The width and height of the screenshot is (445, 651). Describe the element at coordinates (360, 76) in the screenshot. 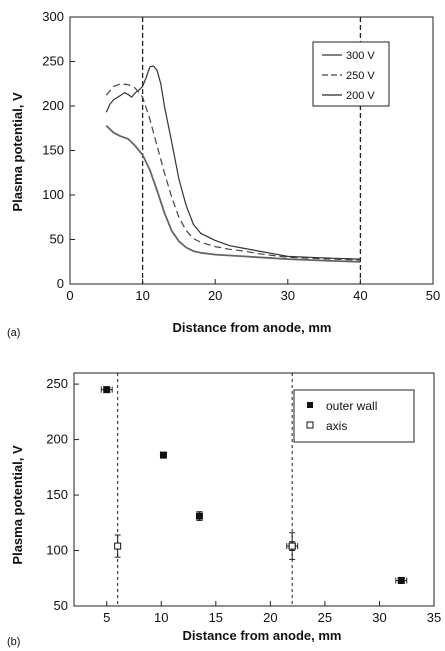

I see `legend-250v-label: 250 V` at that location.